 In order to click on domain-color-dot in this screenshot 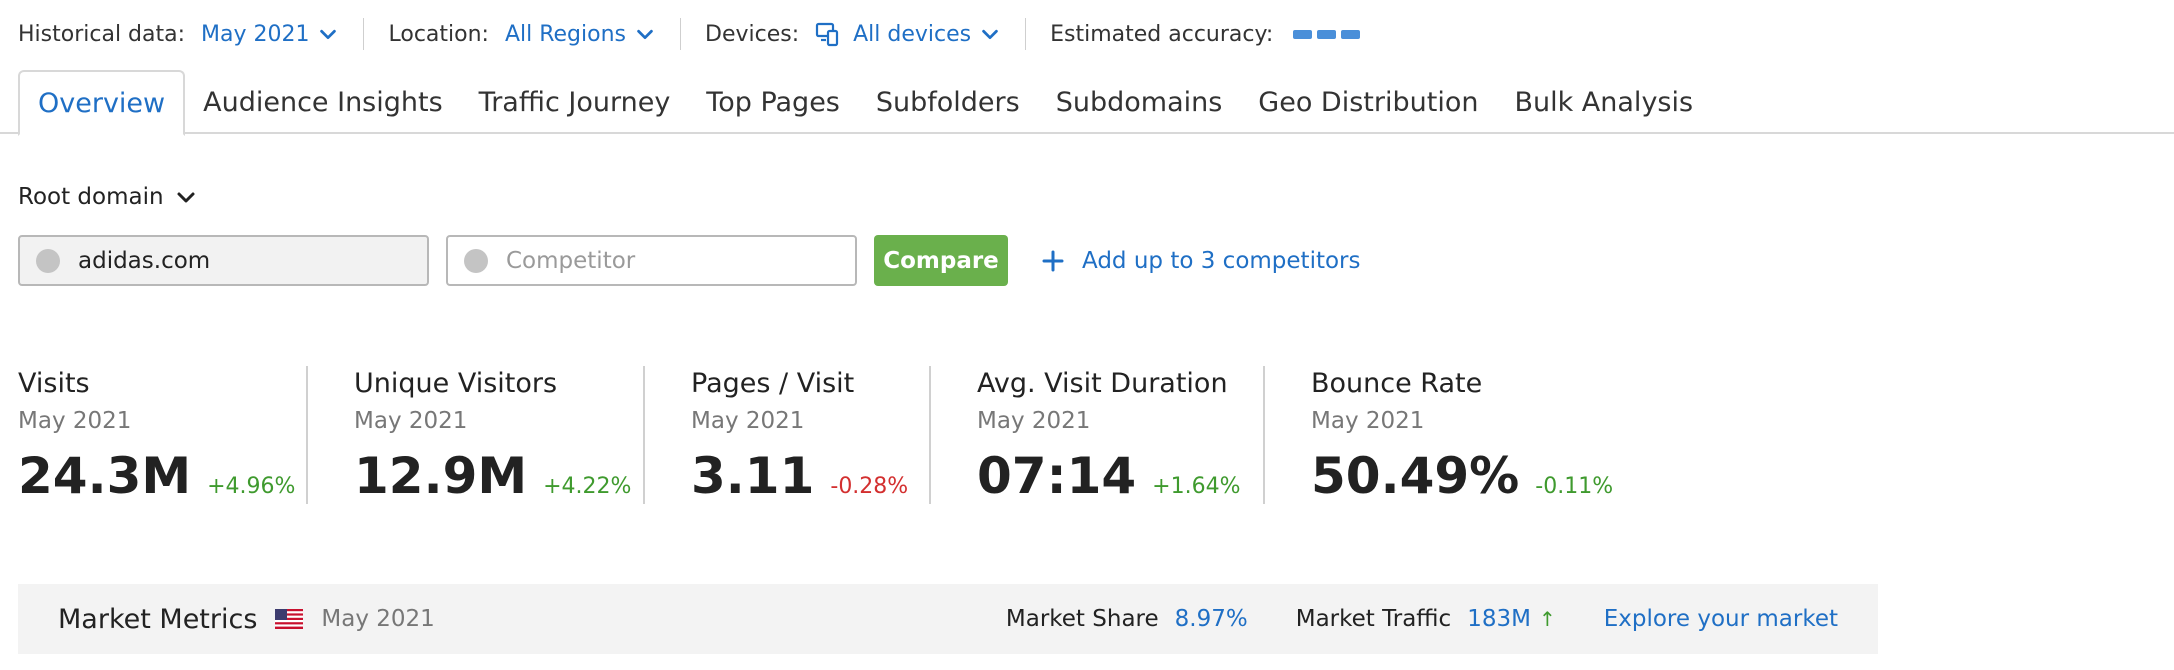, I will do `click(48, 260)`.